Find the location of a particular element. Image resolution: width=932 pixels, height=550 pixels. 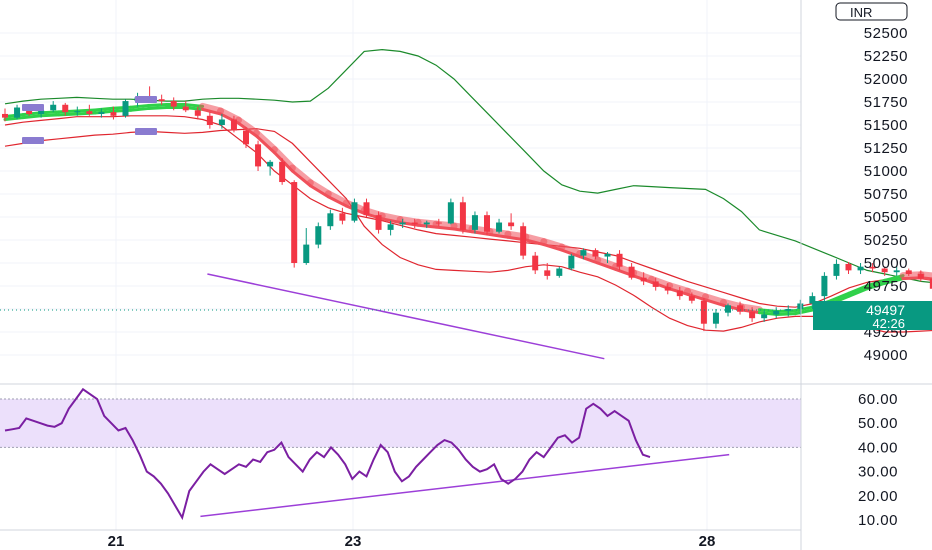

bar-countdown: 42:26 is located at coordinates (888, 323).